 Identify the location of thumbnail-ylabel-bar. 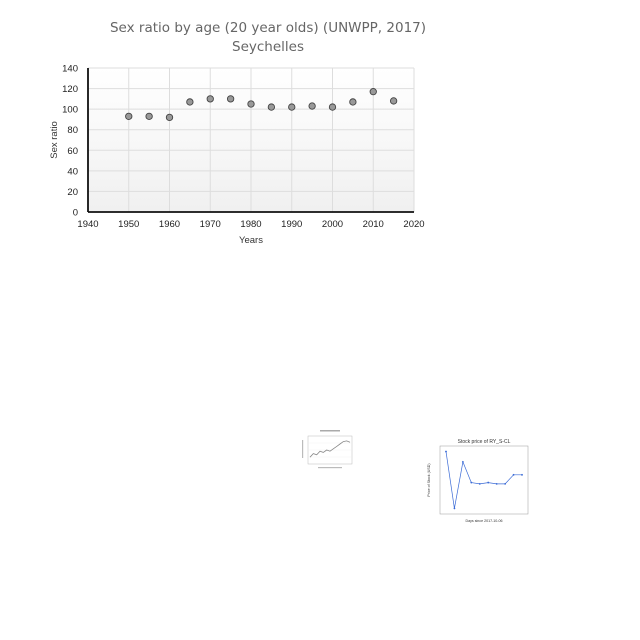
(303, 449).